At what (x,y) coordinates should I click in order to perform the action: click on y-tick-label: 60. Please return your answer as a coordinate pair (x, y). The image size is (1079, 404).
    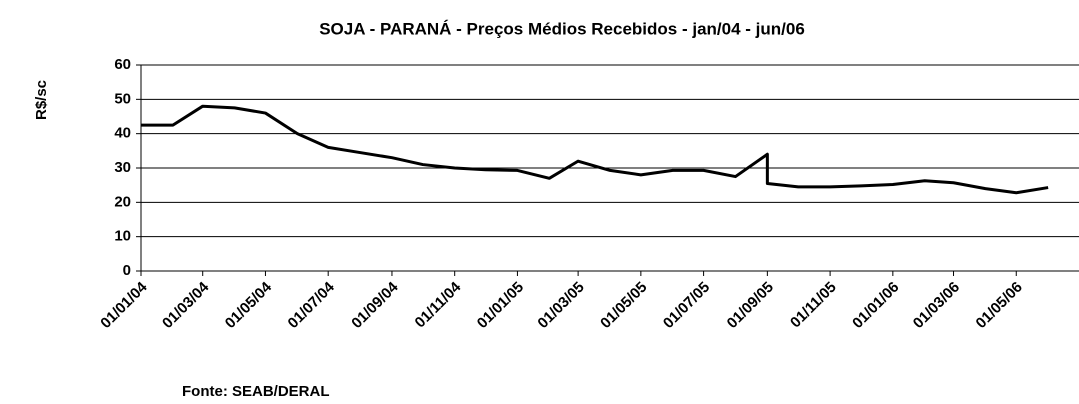
    Looking at the image, I should click on (122, 64).